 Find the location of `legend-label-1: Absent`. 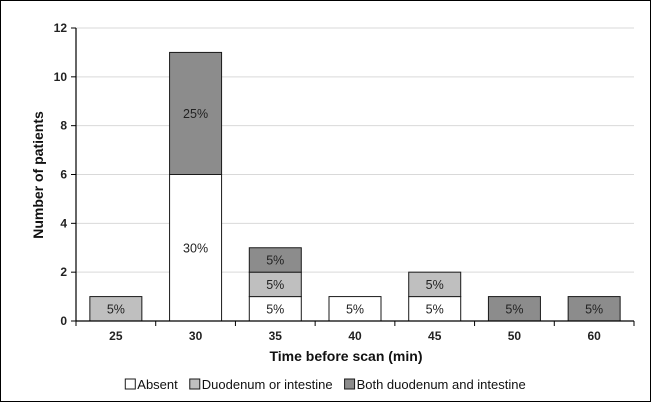

legend-label-1: Absent is located at coordinates (157, 384).